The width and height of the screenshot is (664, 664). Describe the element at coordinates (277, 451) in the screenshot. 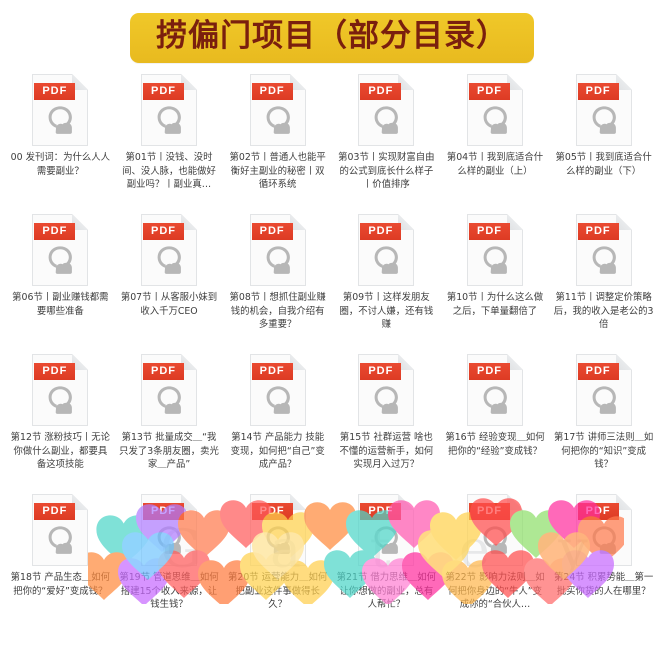

I see `pdf-item-title: 第14节 产品能力 技能变现，如何把“自己”变成产品？` at that location.